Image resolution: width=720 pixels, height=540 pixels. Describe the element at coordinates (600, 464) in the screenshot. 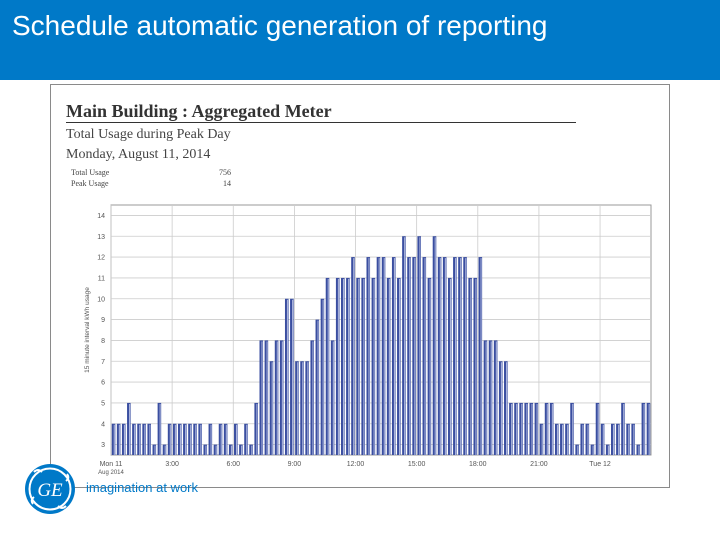

I see `x-tick-label: Tue 12` at that location.